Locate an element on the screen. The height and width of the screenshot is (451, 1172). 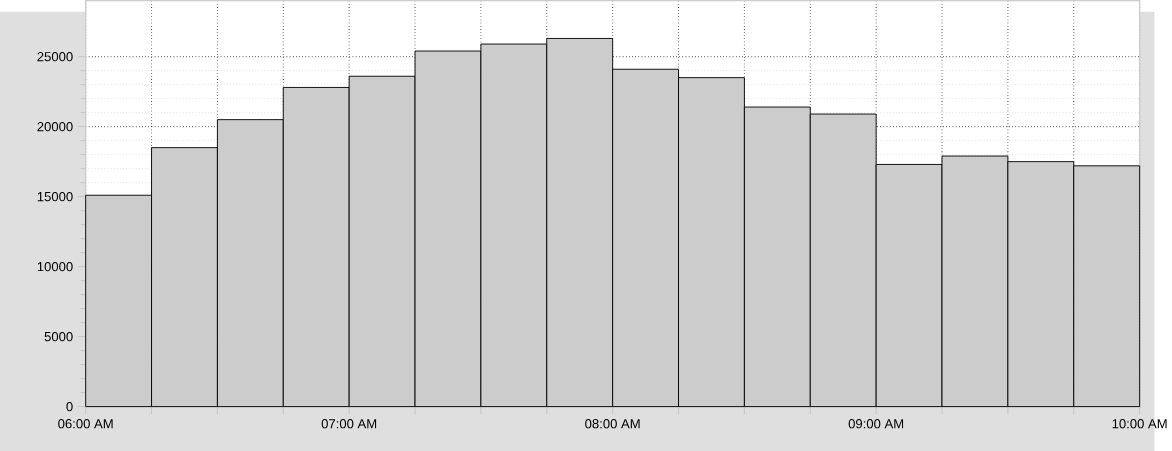
y-tick-label: 10000 is located at coordinates (55, 266).